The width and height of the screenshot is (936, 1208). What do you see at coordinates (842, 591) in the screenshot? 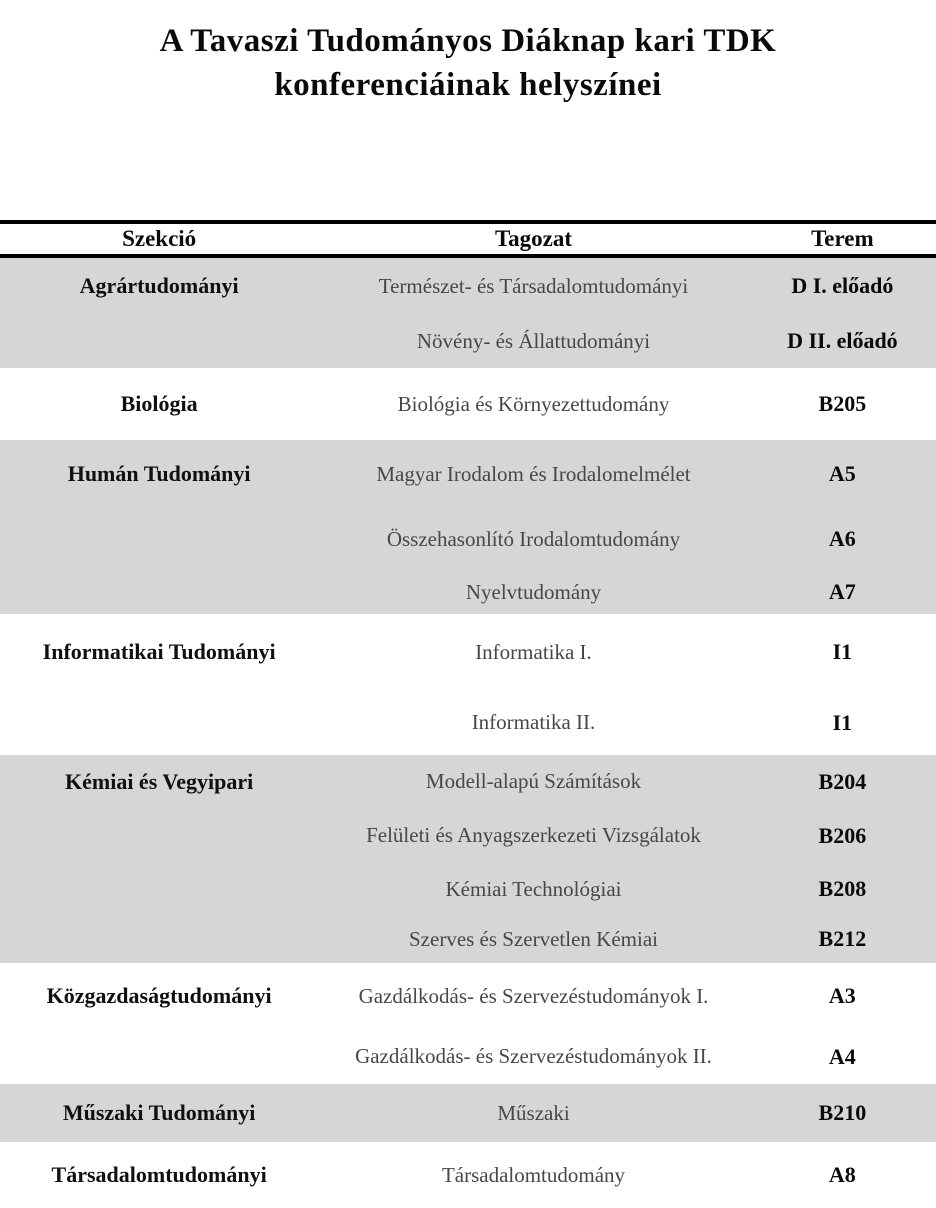
I see `terem-cell: A7` at bounding box center [842, 591].